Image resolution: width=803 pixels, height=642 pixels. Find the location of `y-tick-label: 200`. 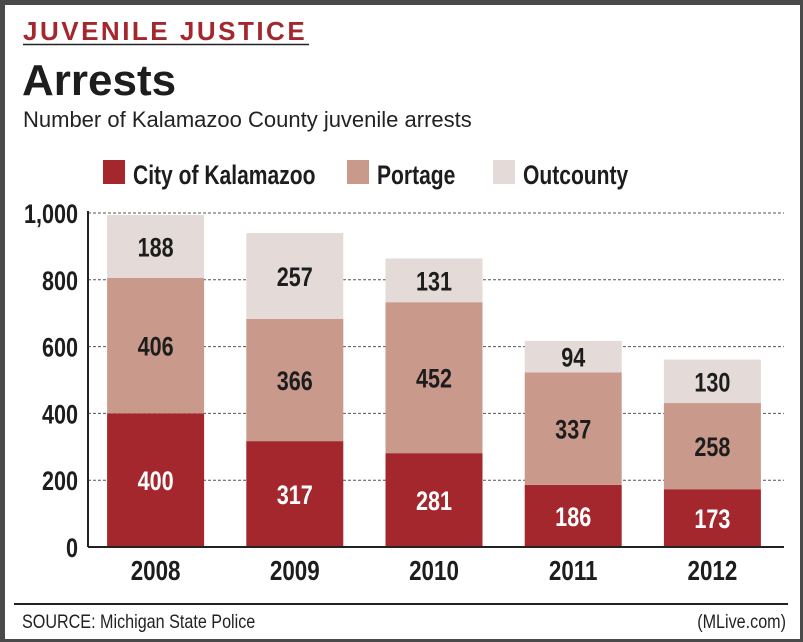

y-tick-label: 200 is located at coordinates (60, 482).